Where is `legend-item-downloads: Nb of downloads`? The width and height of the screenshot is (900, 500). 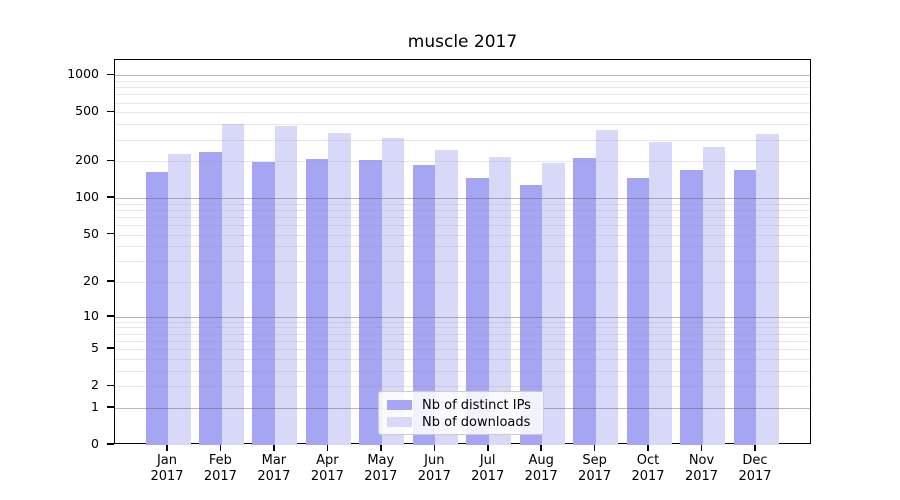
legend-item-downloads: Nb of downloads is located at coordinates (461, 422).